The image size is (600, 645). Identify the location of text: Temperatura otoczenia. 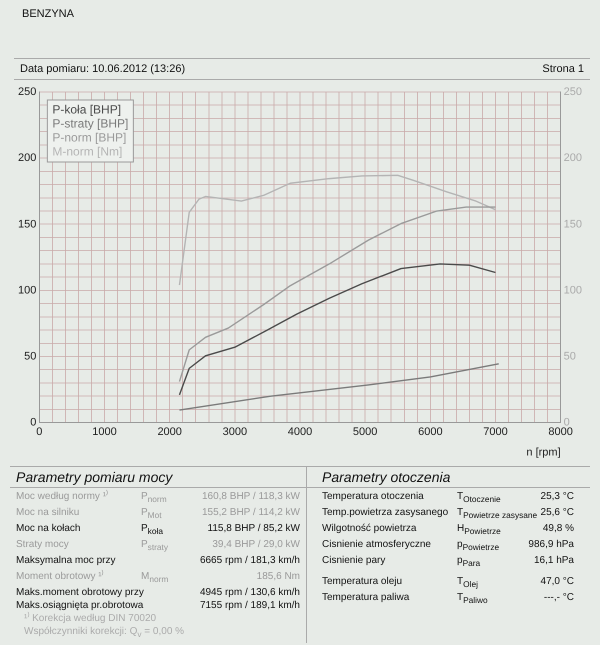
(373, 496).